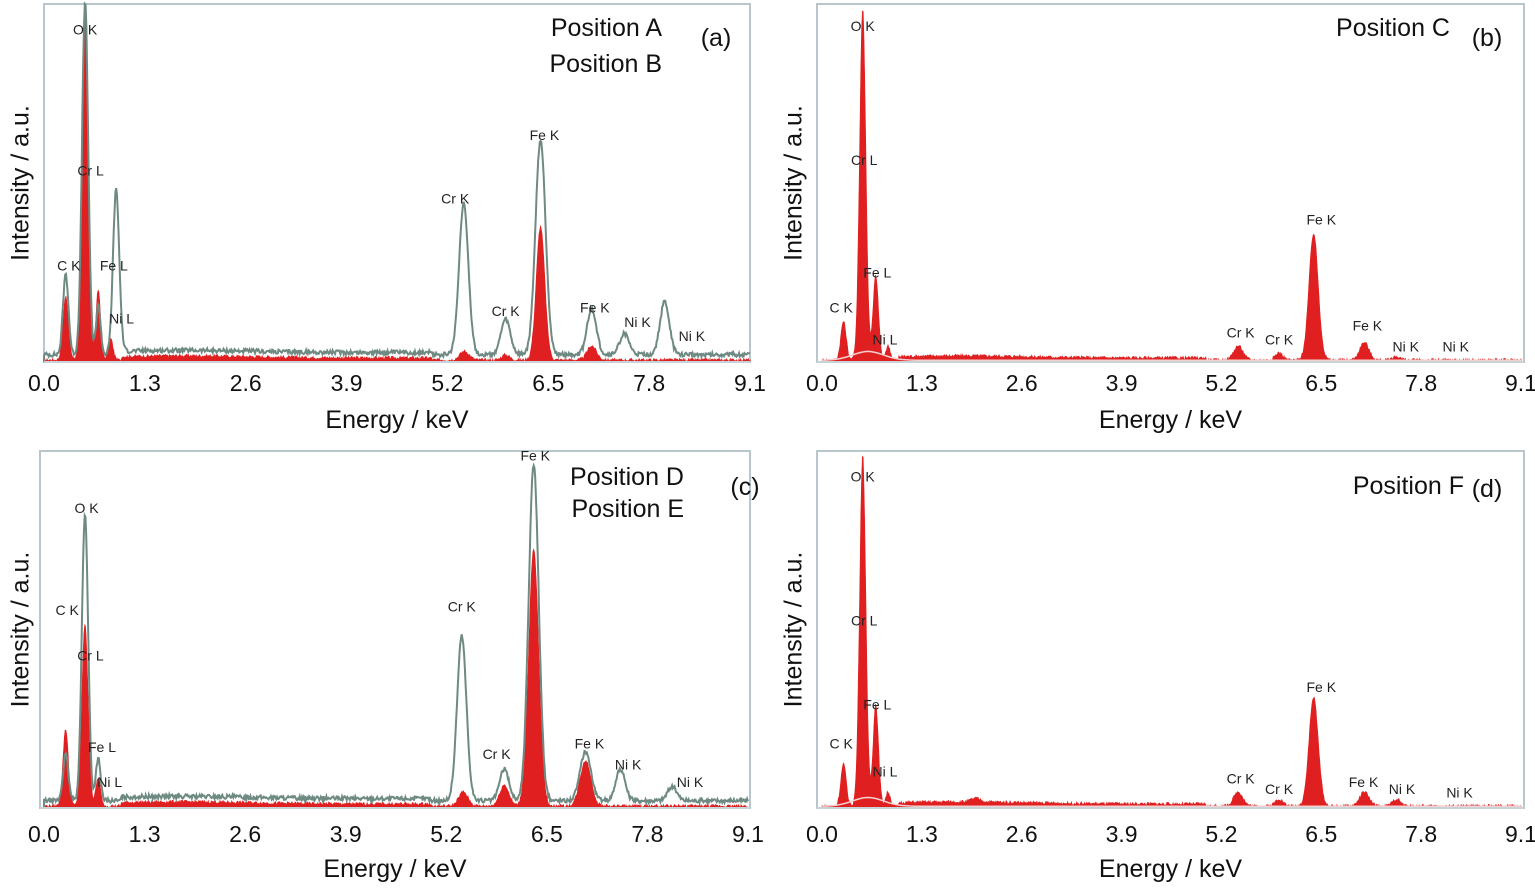 This screenshot has width=1535, height=888. I want to click on legend-entry: Position A, so click(607, 28).